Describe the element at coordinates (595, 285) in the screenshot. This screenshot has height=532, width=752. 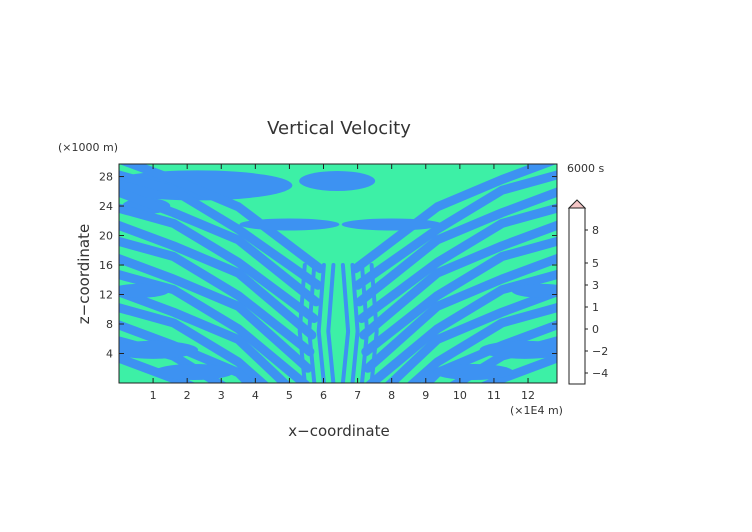
I see `colorbar-tick-label: 3` at that location.